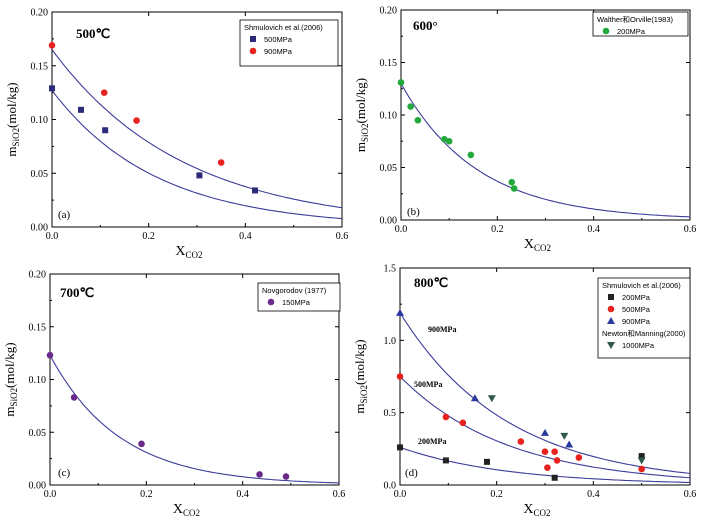 The height and width of the screenshot is (525, 714). I want to click on y-tick-label: 1.0, so click(390, 341).